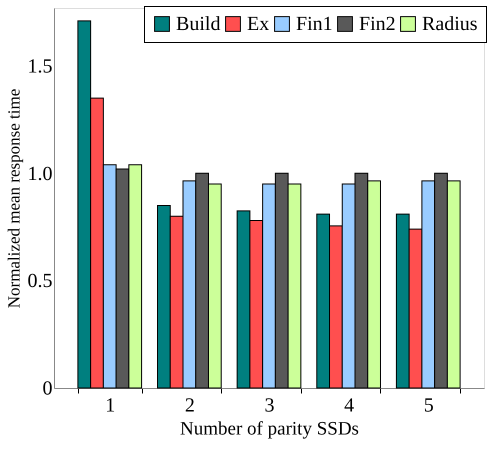  Describe the element at coordinates (377, 24) in the screenshot. I see `legend-label: Fin2` at that location.